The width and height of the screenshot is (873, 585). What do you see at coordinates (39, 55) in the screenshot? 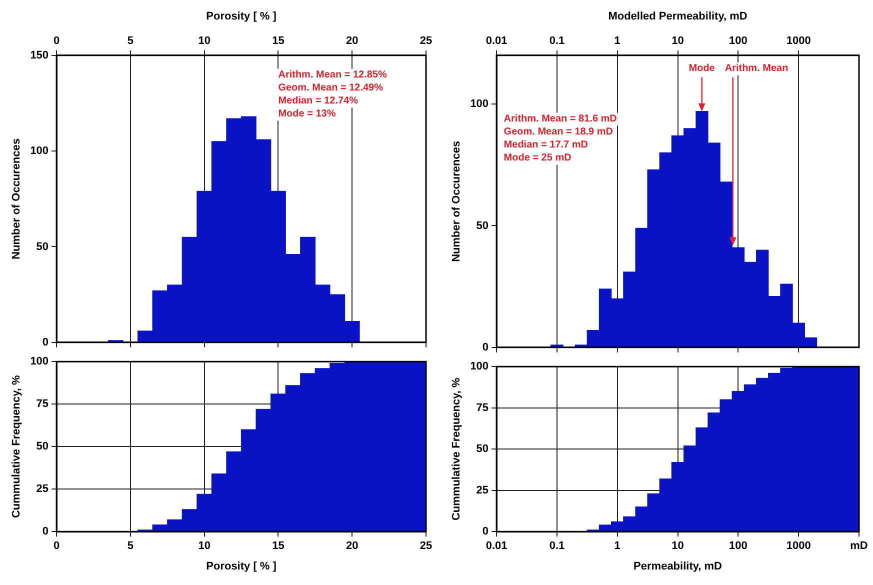
I see `y-tick-label: 150` at bounding box center [39, 55].